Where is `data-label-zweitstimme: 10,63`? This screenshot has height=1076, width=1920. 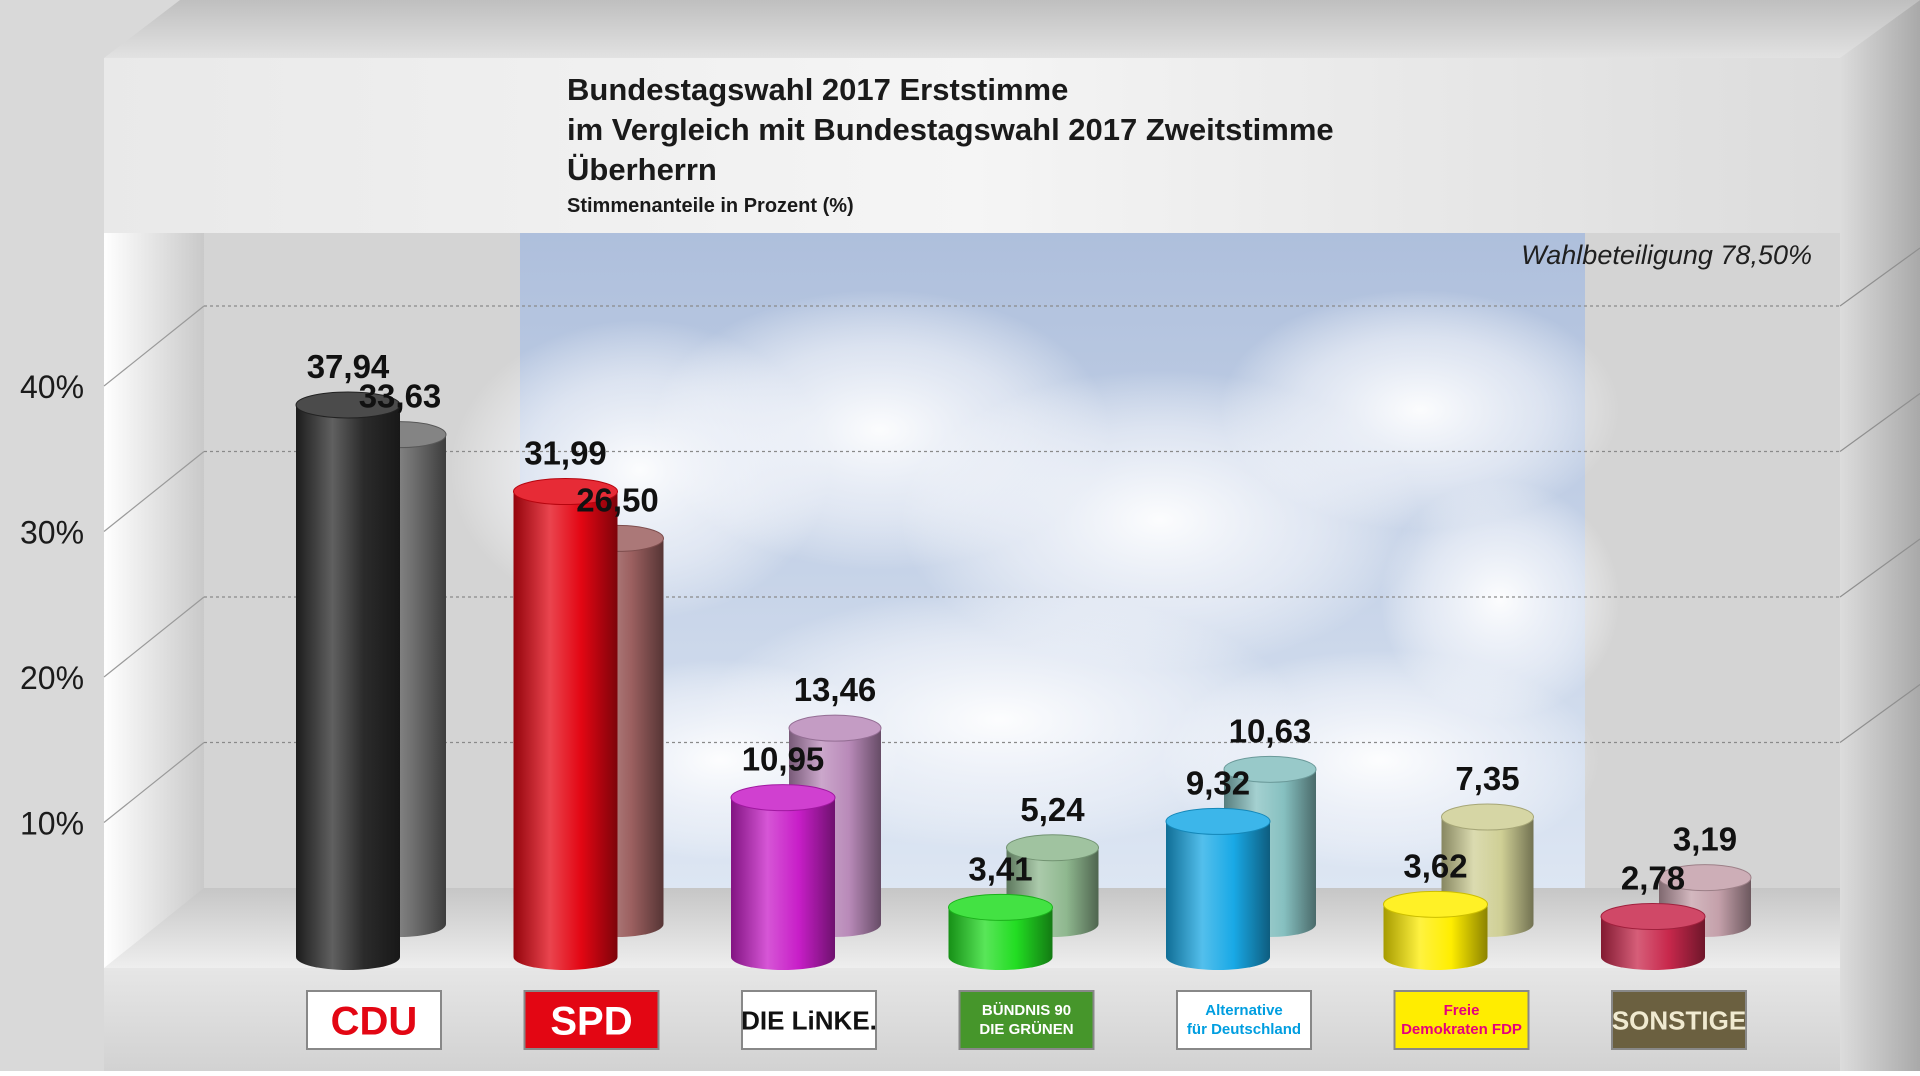 data-label-zweitstimme: 10,63 is located at coordinates (1270, 730).